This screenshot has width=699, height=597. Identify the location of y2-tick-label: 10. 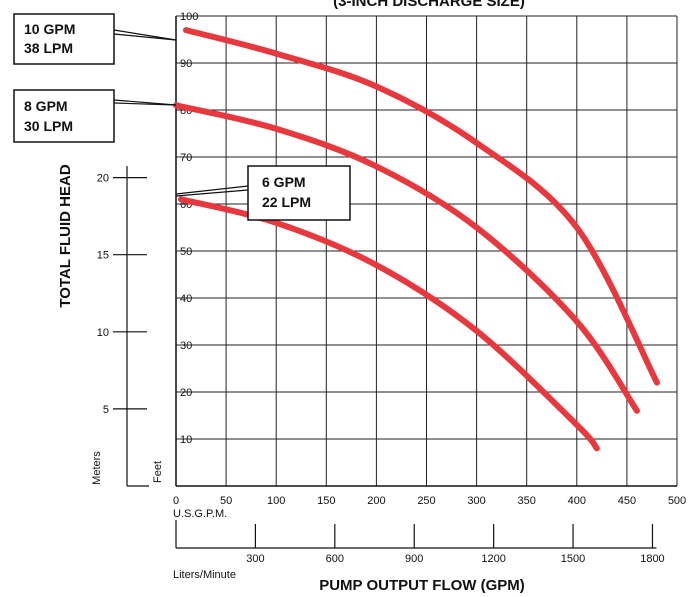
(103, 333).